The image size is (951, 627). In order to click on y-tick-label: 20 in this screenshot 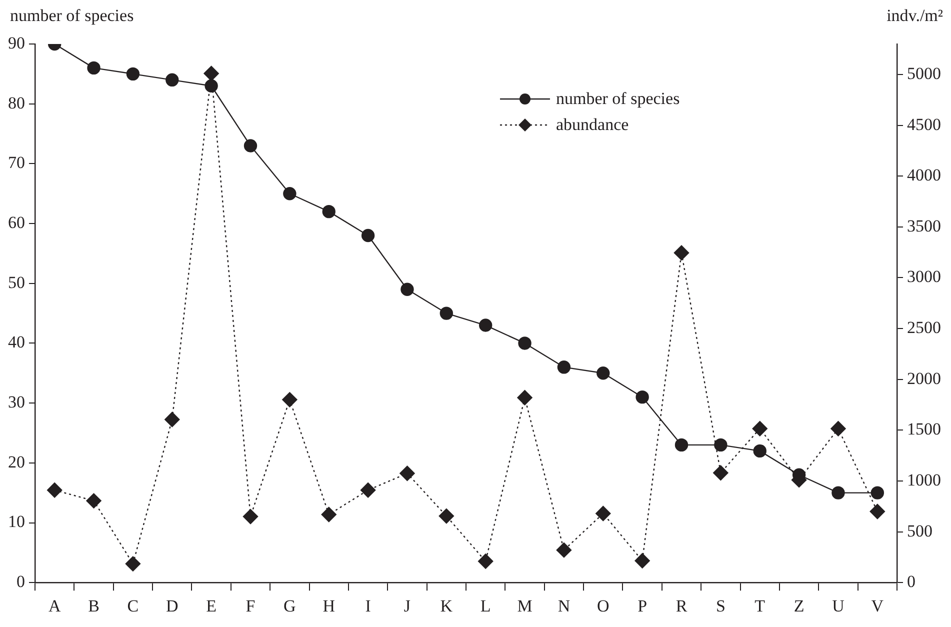, I will do `click(16, 462)`.